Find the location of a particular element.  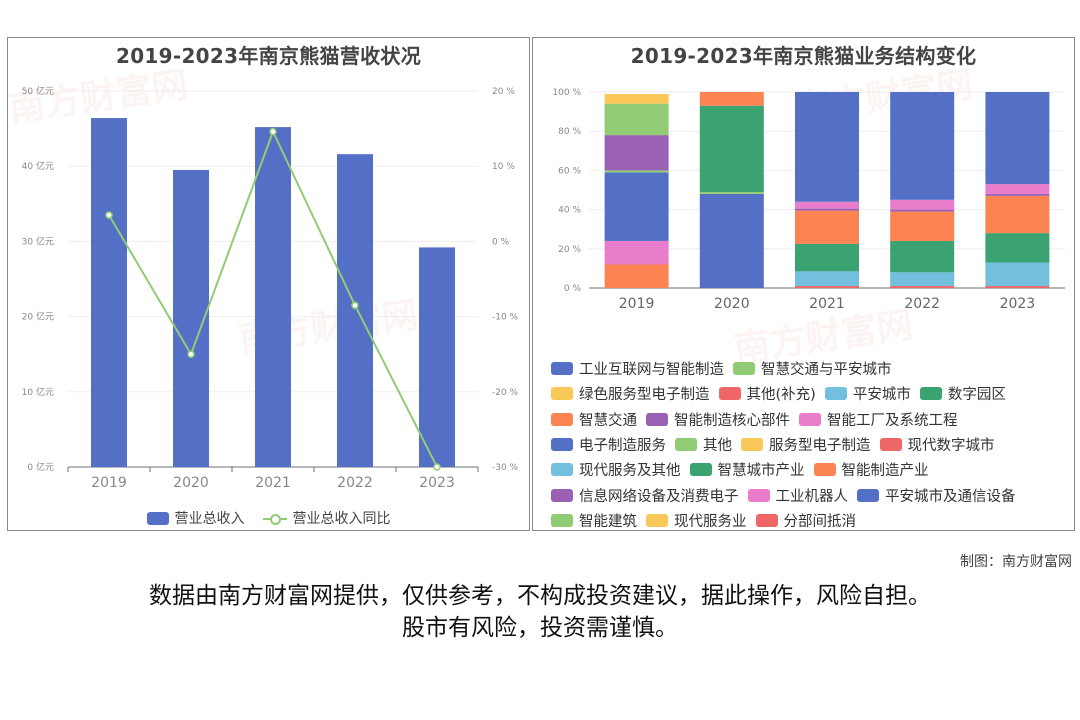

legend-item: 分部间抵消 is located at coordinates (806, 520).